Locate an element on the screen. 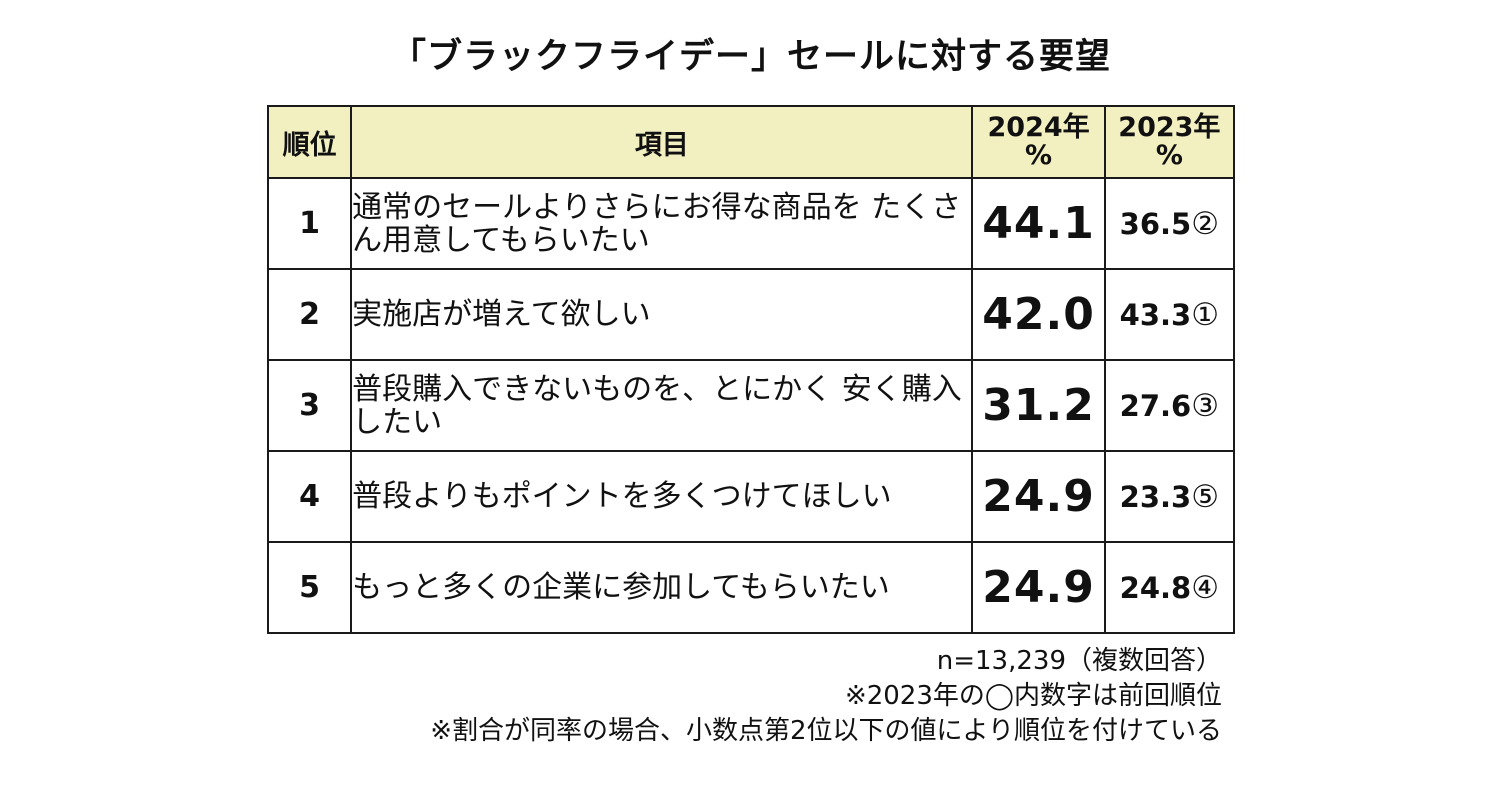 The width and height of the screenshot is (1502, 791). row-prev-rank: ④ is located at coordinates (1205, 587).